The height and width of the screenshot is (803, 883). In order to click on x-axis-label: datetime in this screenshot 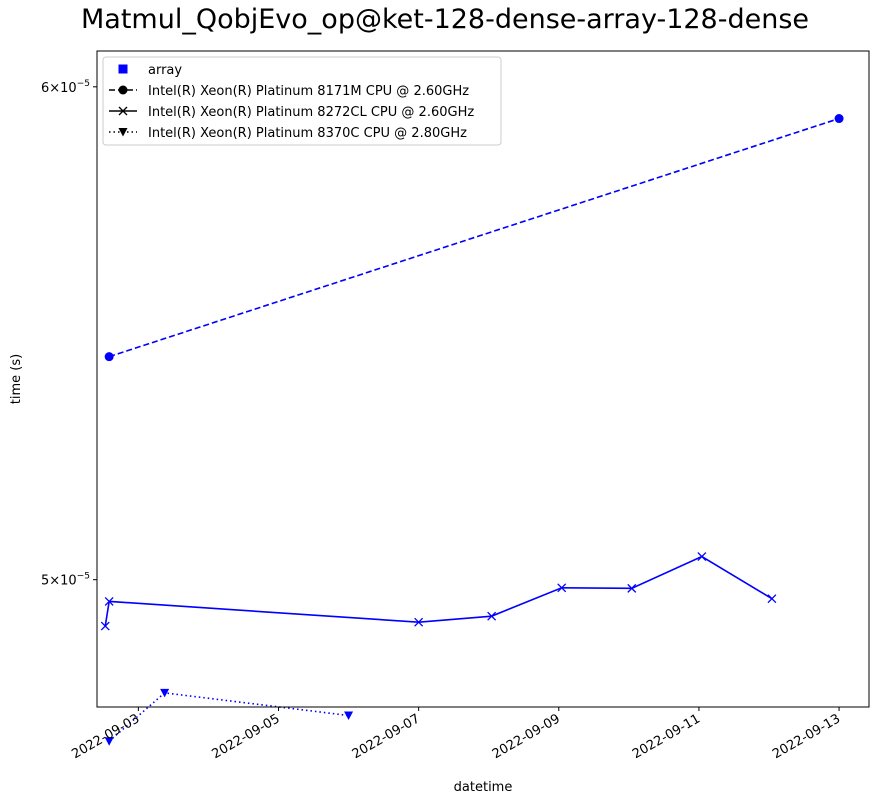, I will do `click(483, 787)`.